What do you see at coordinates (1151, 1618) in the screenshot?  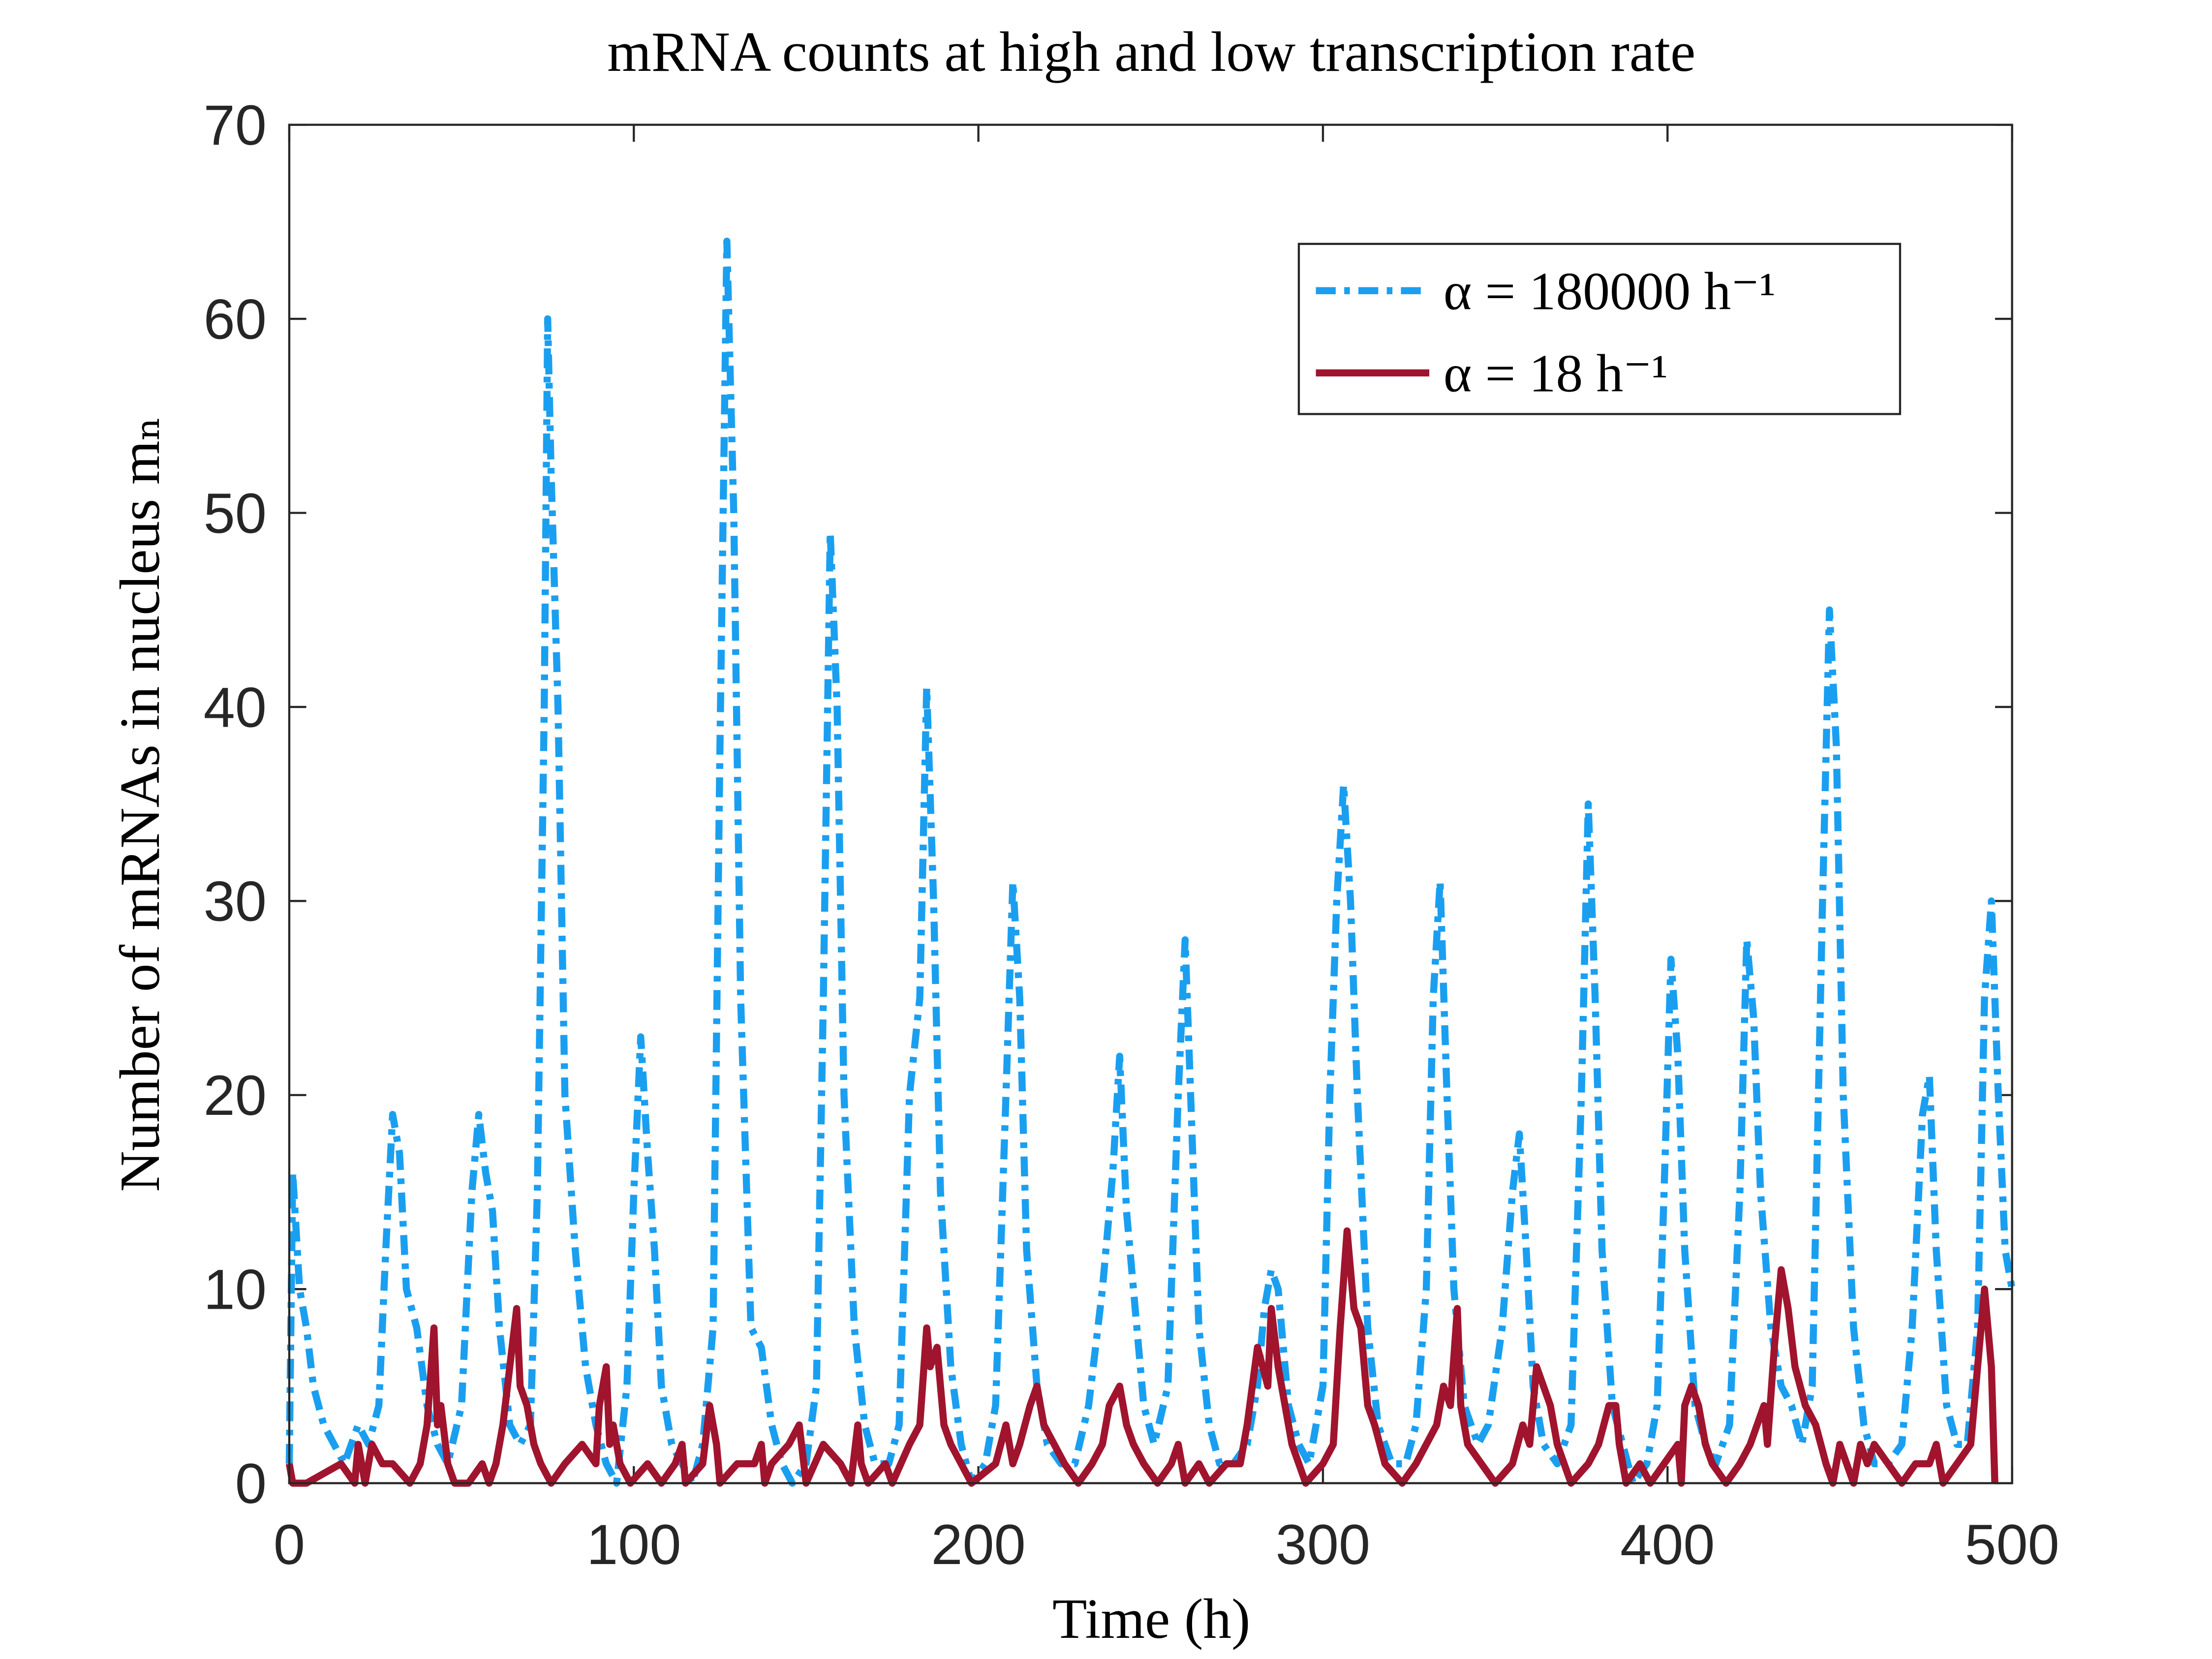 I see `x-axis-label: Time (h)` at bounding box center [1151, 1618].